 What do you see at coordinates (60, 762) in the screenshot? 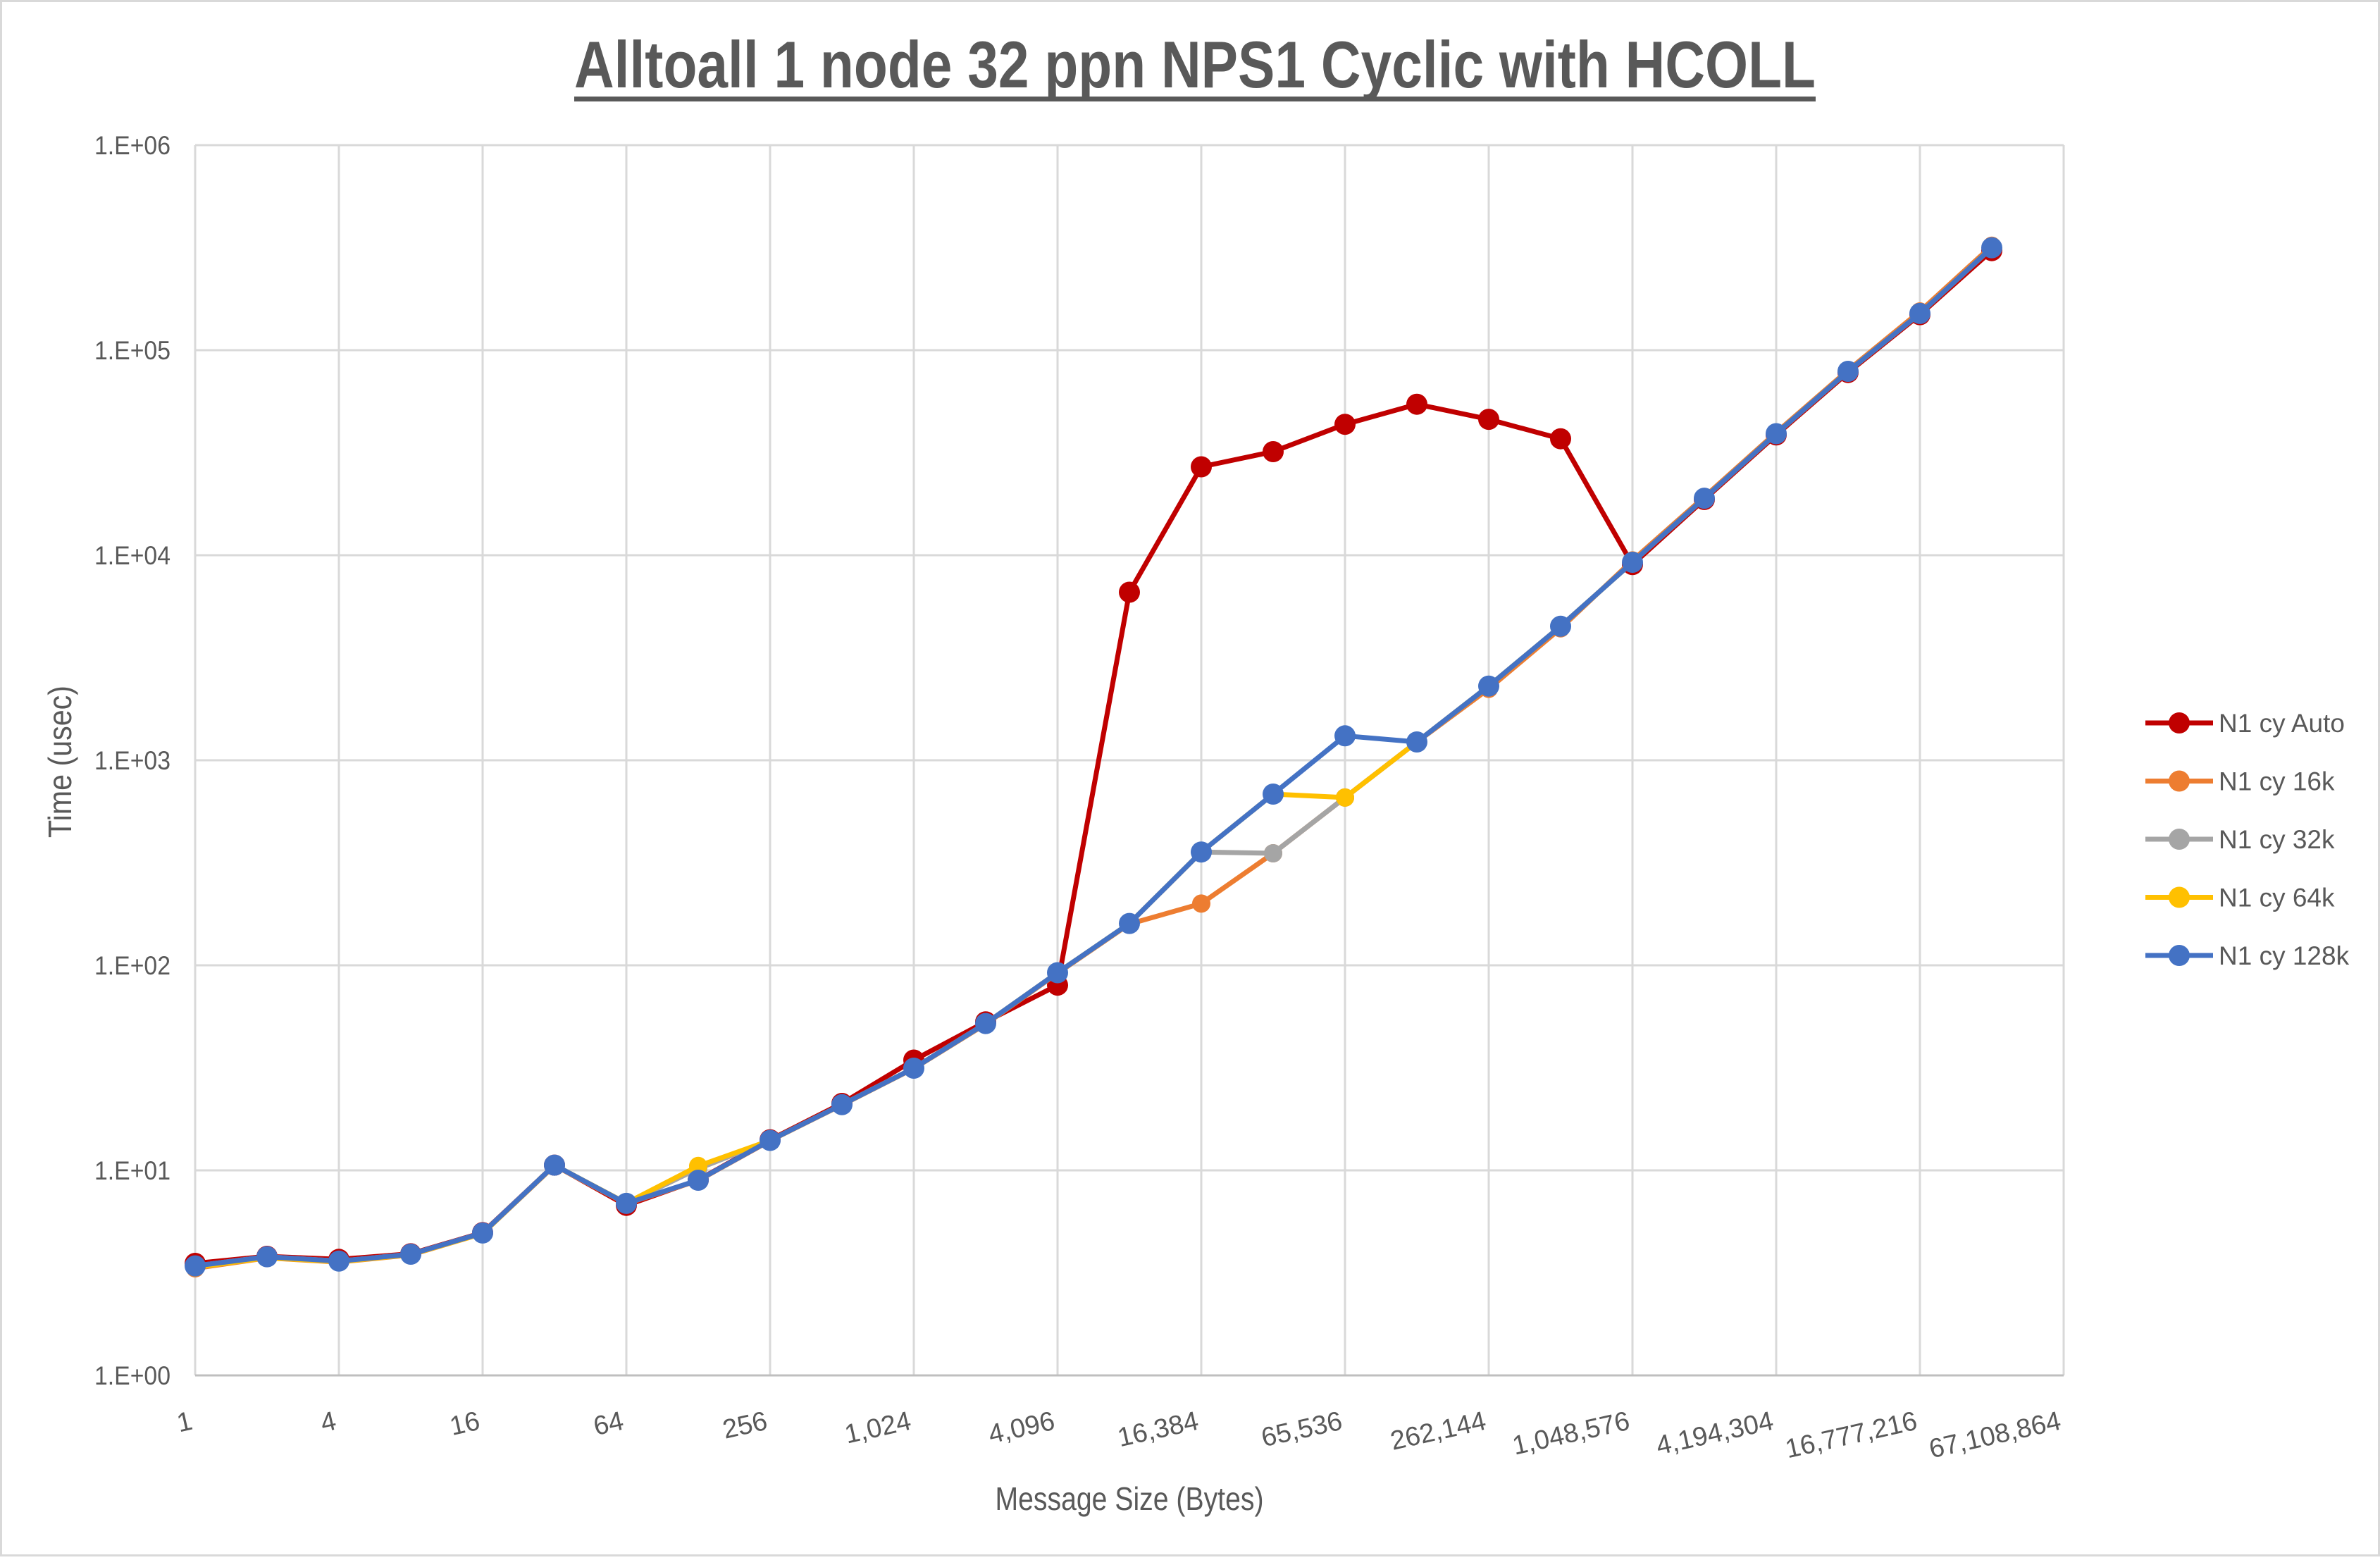
I see `svg-text: Time (usec)` at bounding box center [60, 762].